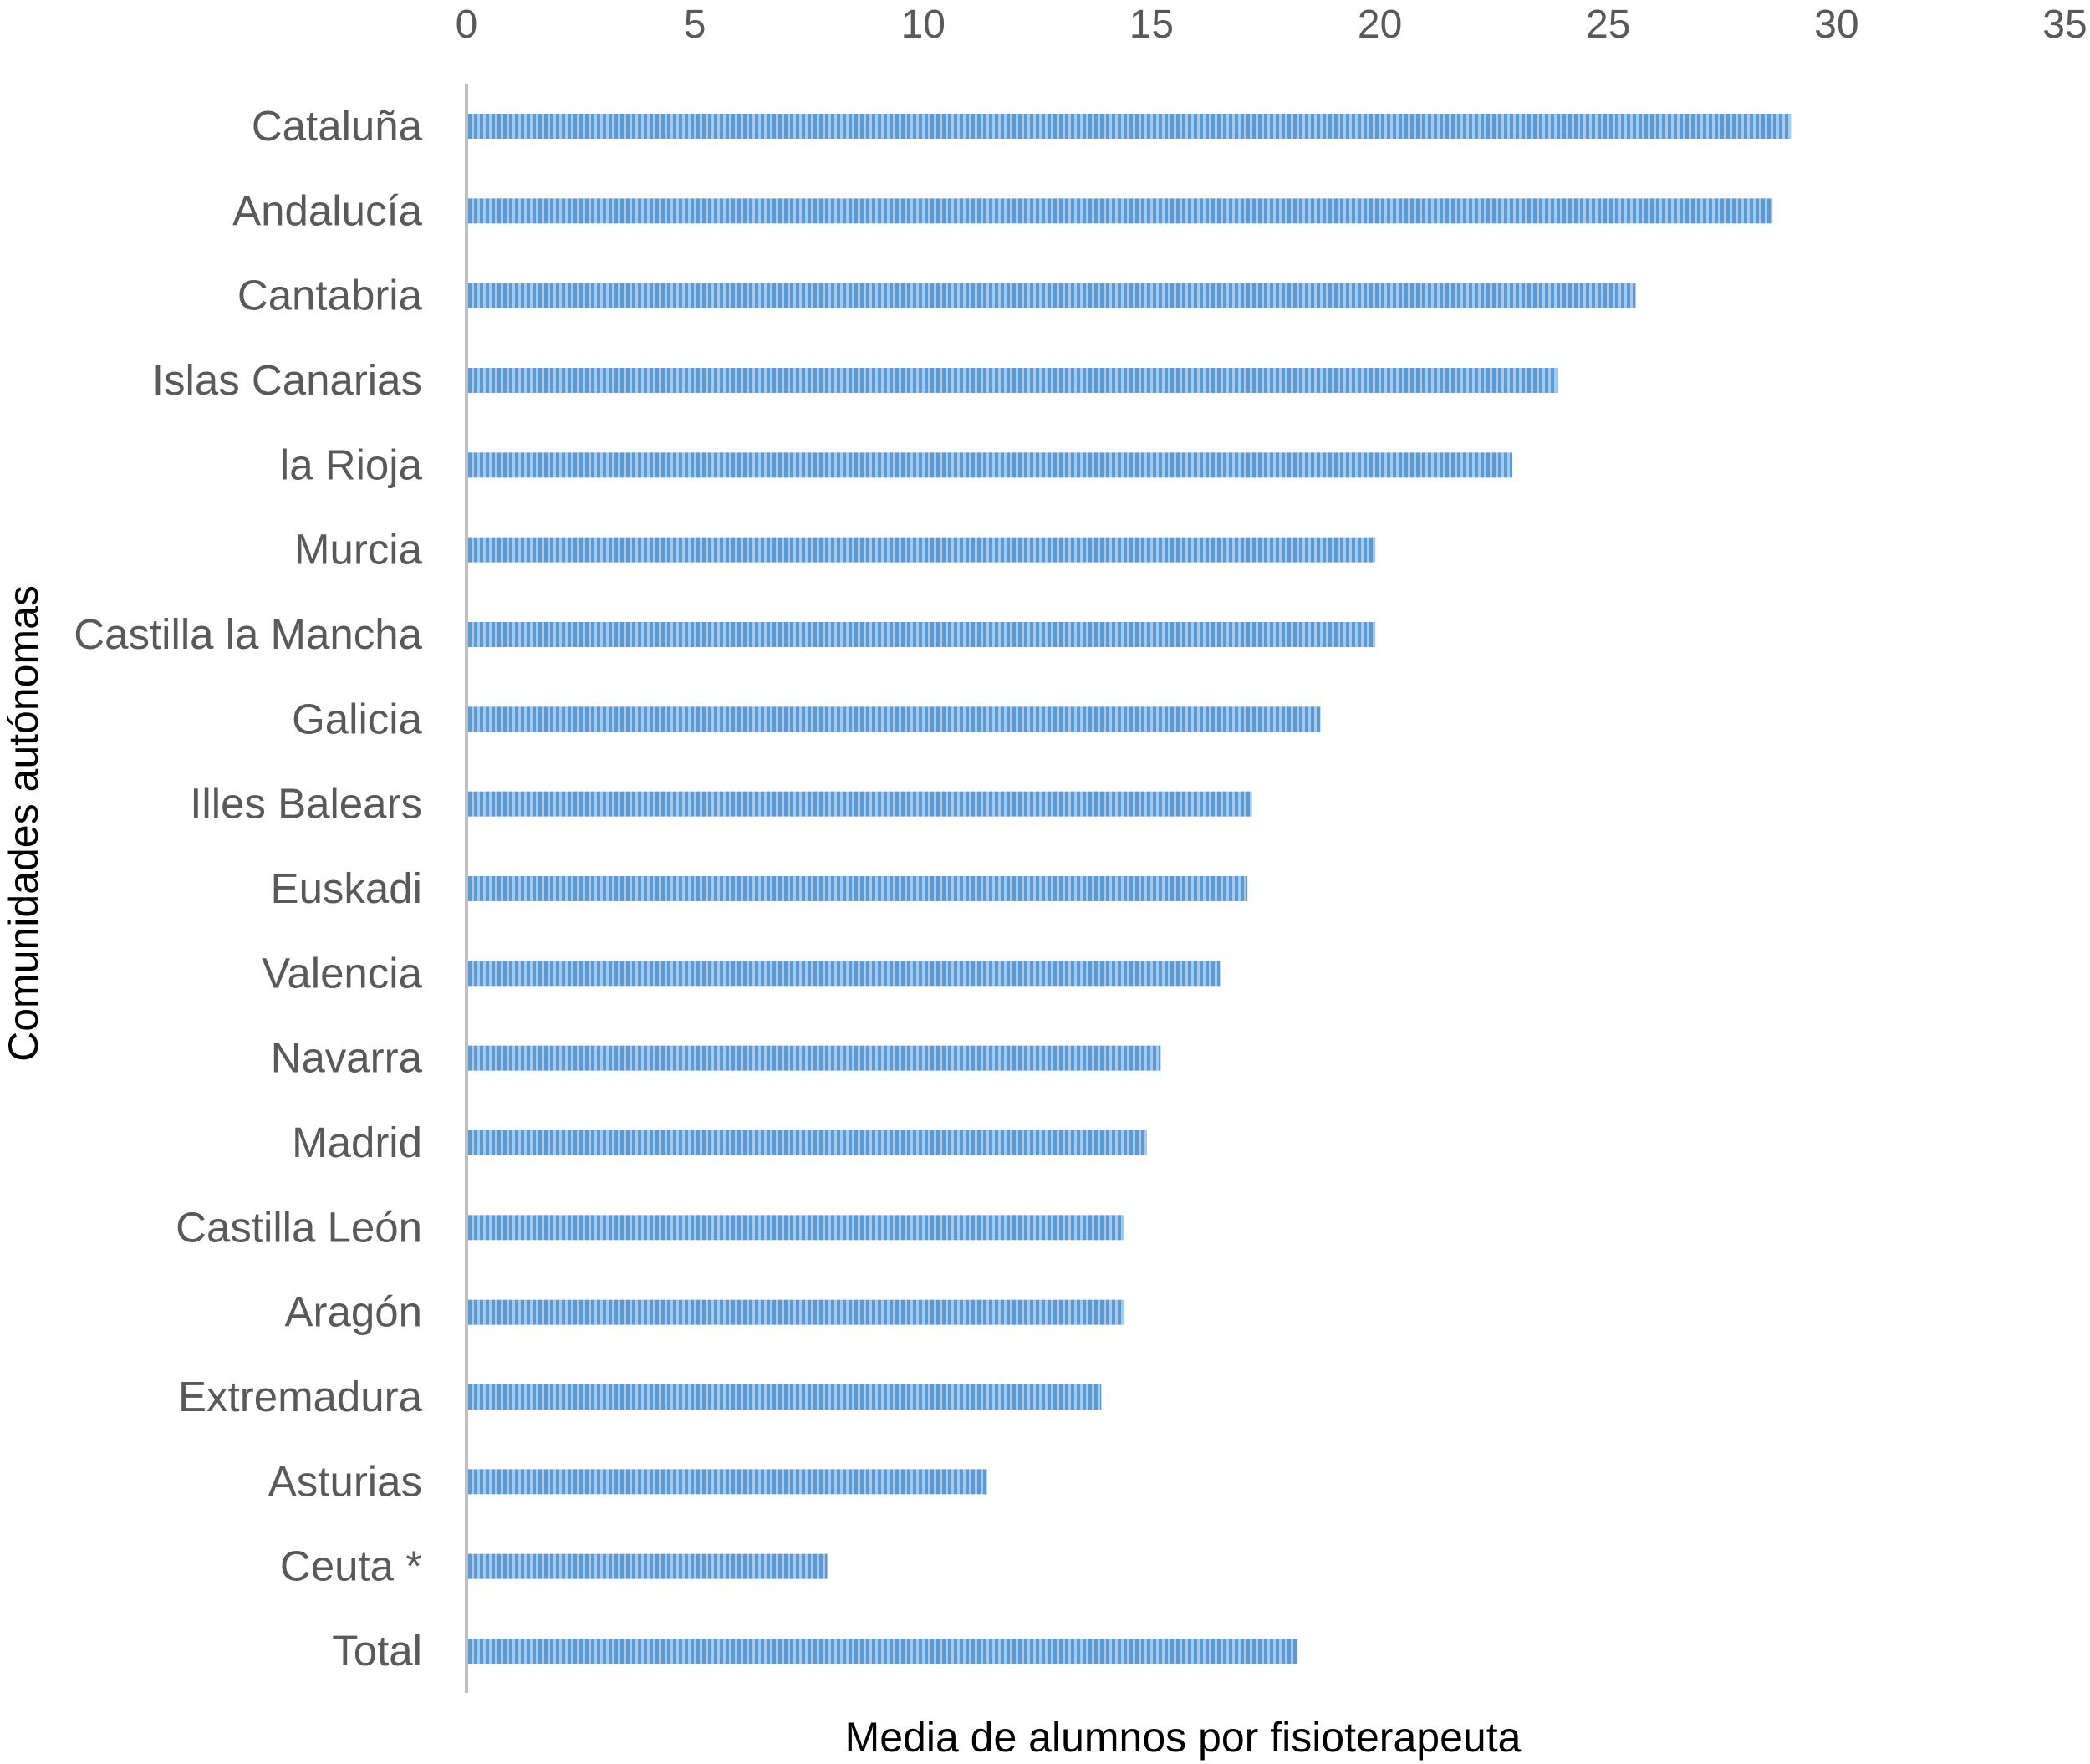 This screenshot has height=1764, width=2090. I want to click on x-tick-label: 25, so click(1608, 25).